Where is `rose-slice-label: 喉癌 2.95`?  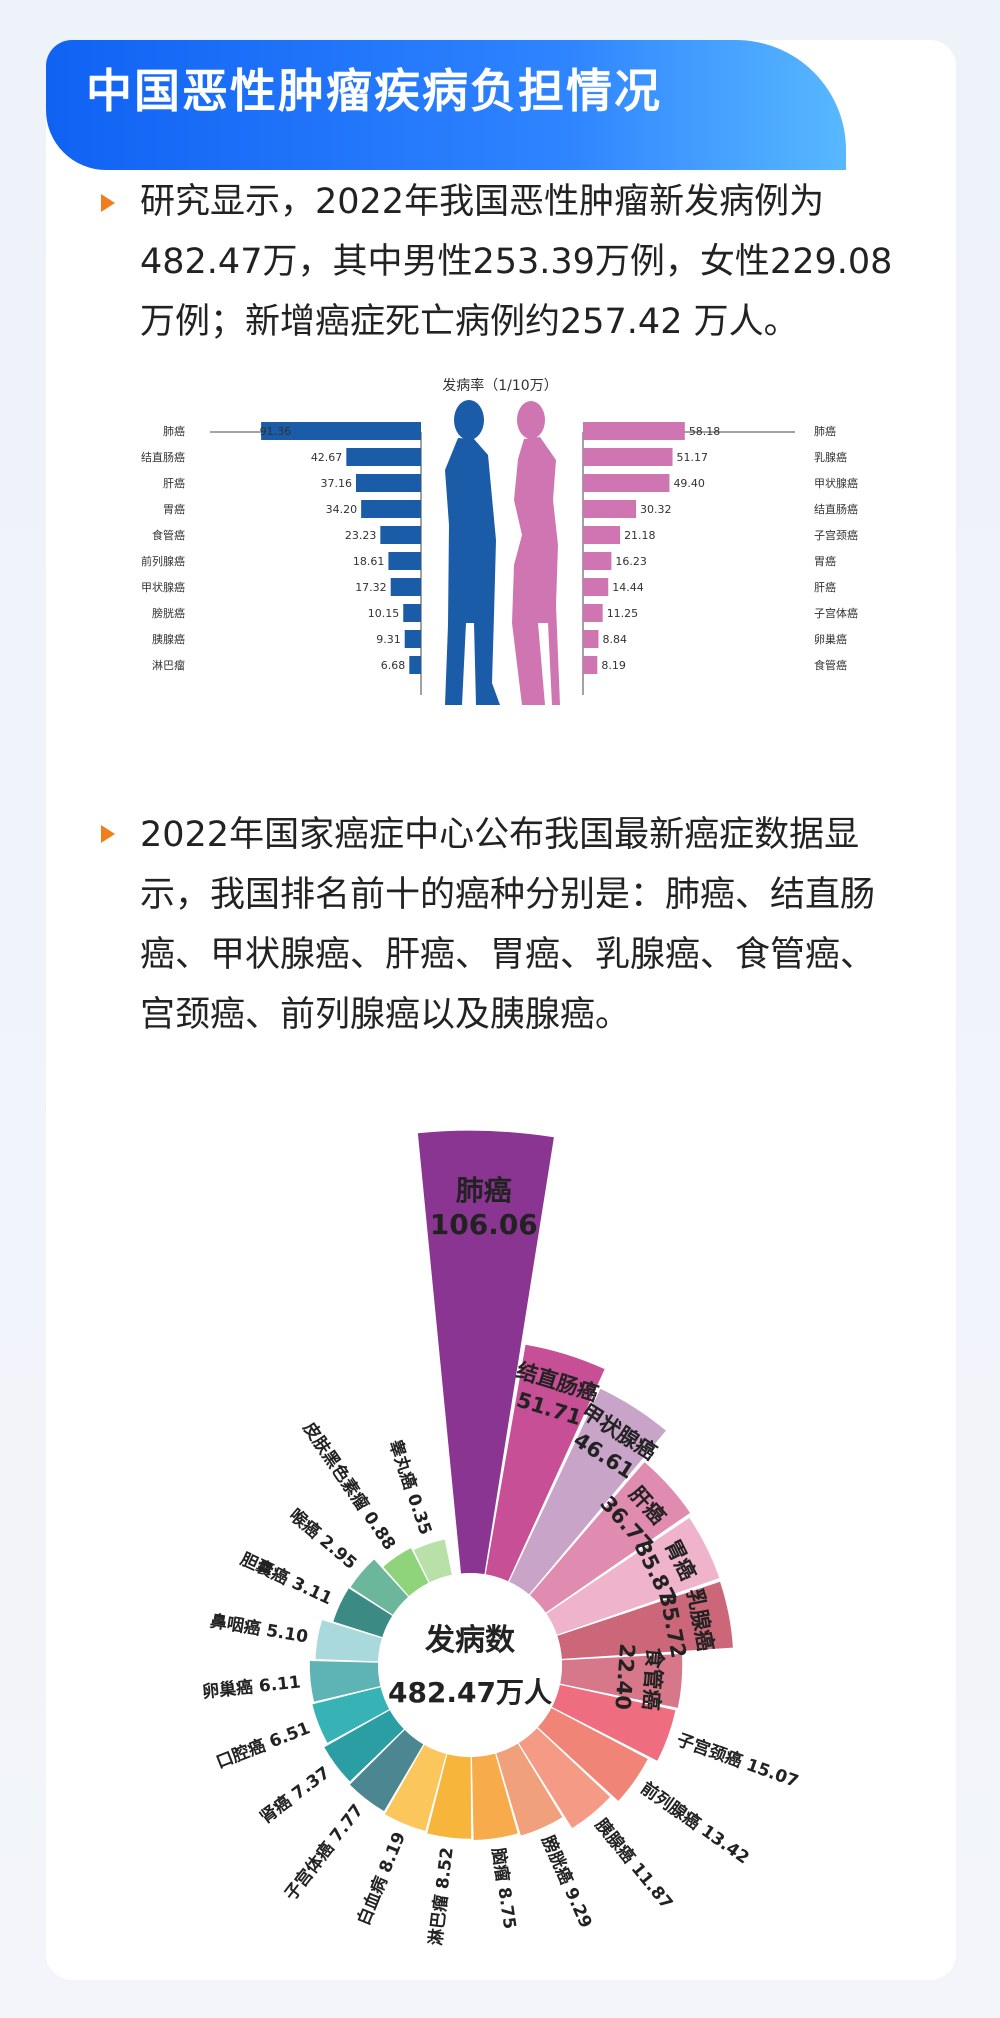 rose-slice-label: 喉癌 2.95 is located at coordinates (323, 1539).